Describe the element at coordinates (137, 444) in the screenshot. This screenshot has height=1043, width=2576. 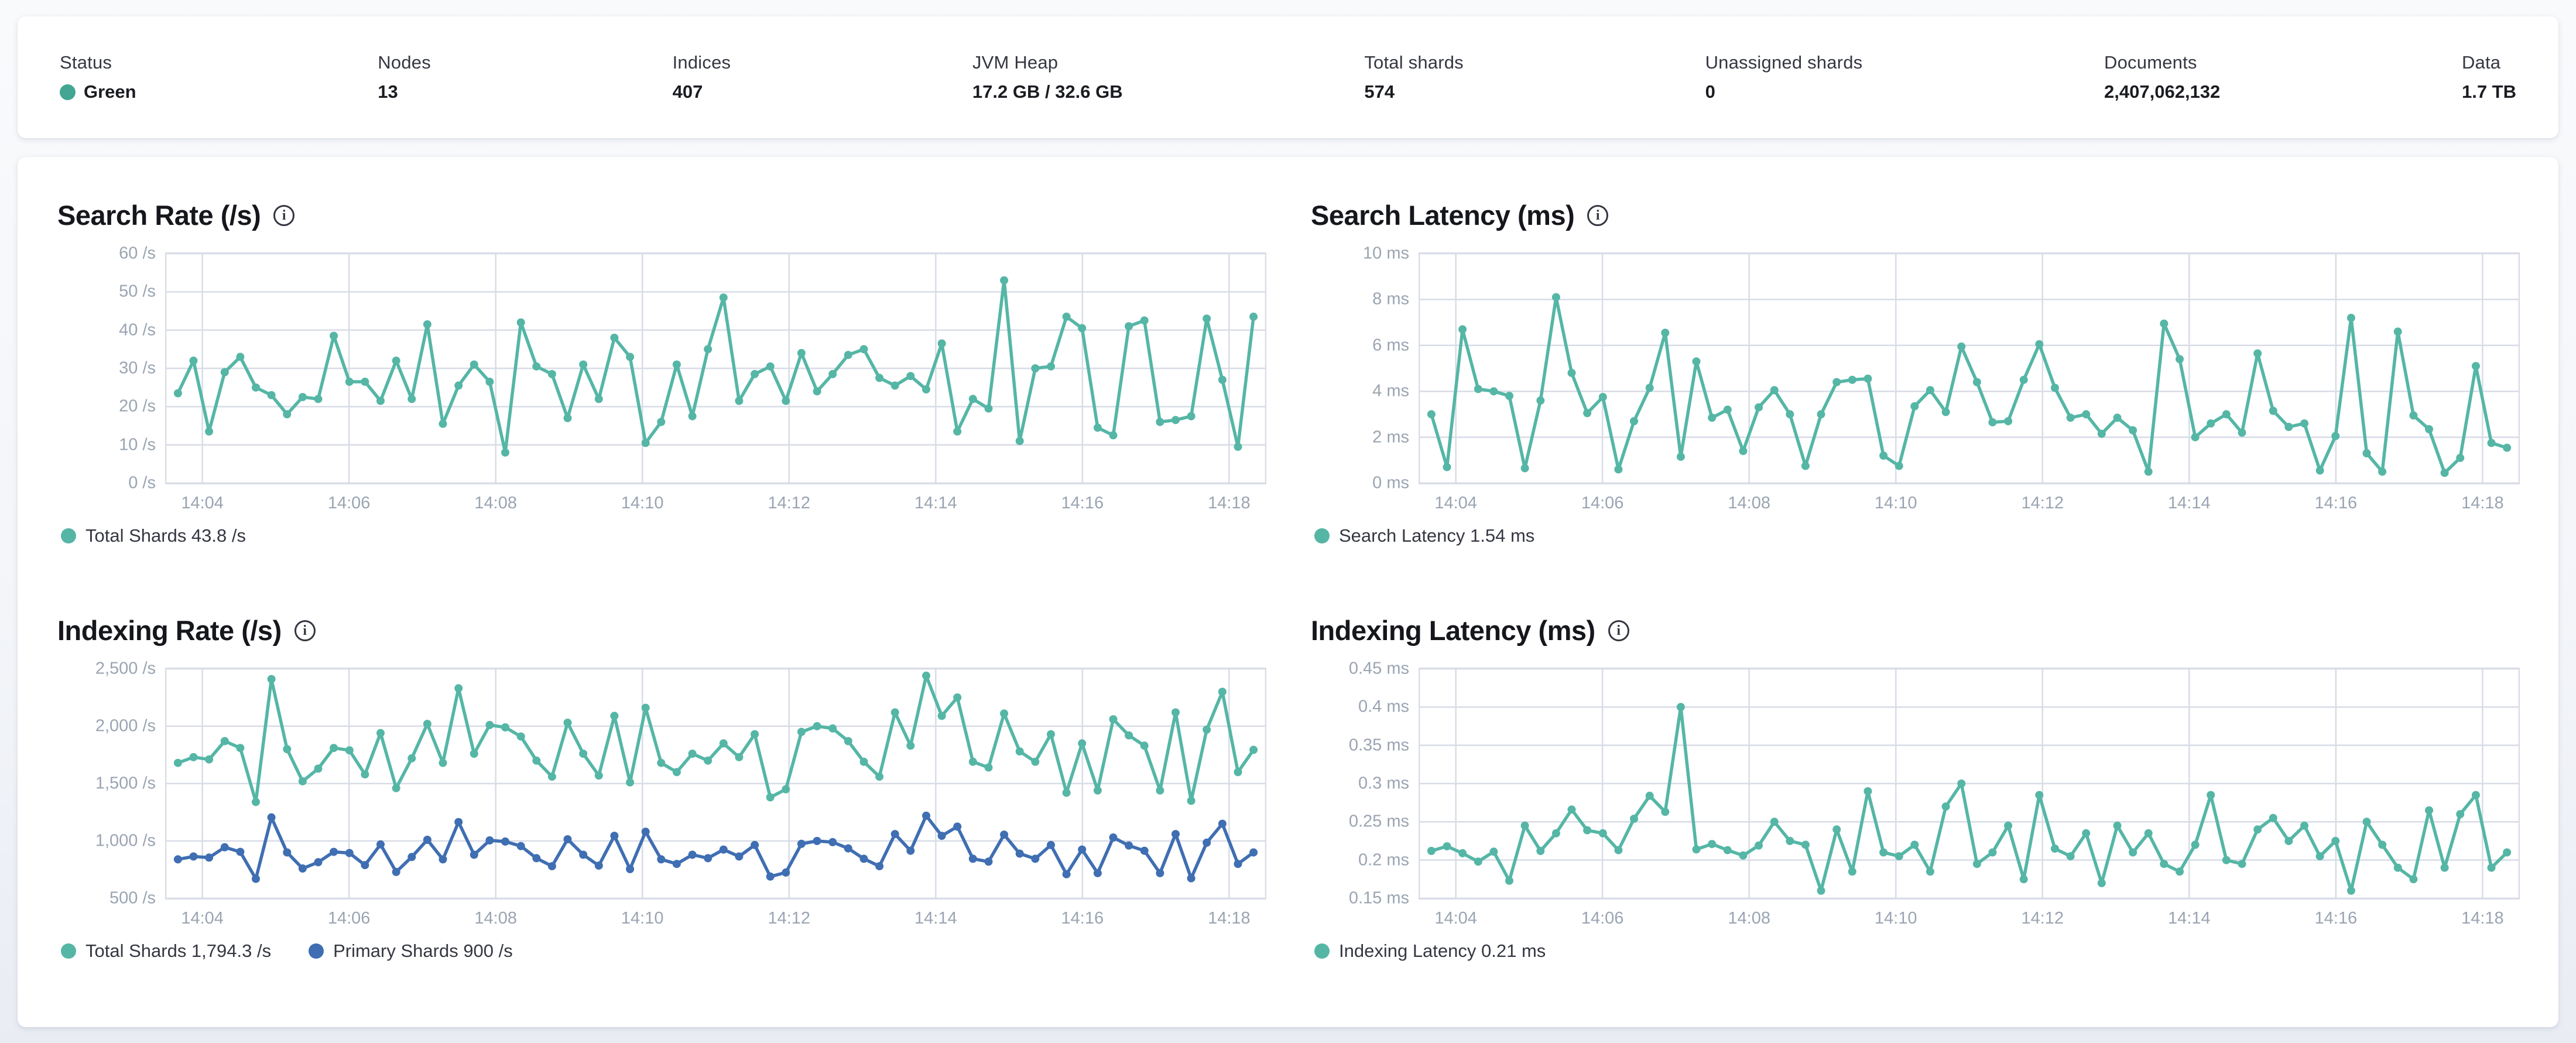
I see `y-tick-label: 10 /s` at that location.